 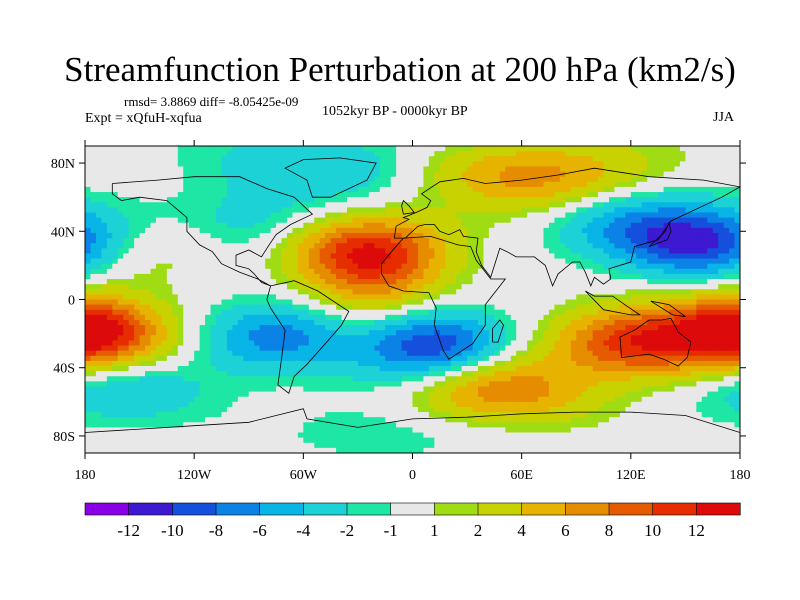 What do you see at coordinates (347, 530) in the screenshot?
I see `colorbar-label: -2` at bounding box center [347, 530].